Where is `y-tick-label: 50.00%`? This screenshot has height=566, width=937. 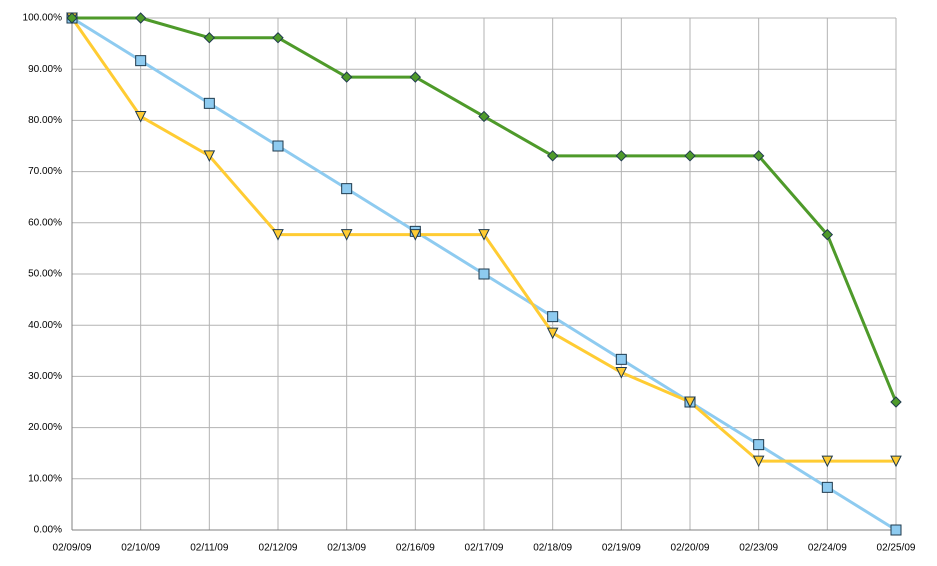
y-tick-label: 50.00% is located at coordinates (45, 274).